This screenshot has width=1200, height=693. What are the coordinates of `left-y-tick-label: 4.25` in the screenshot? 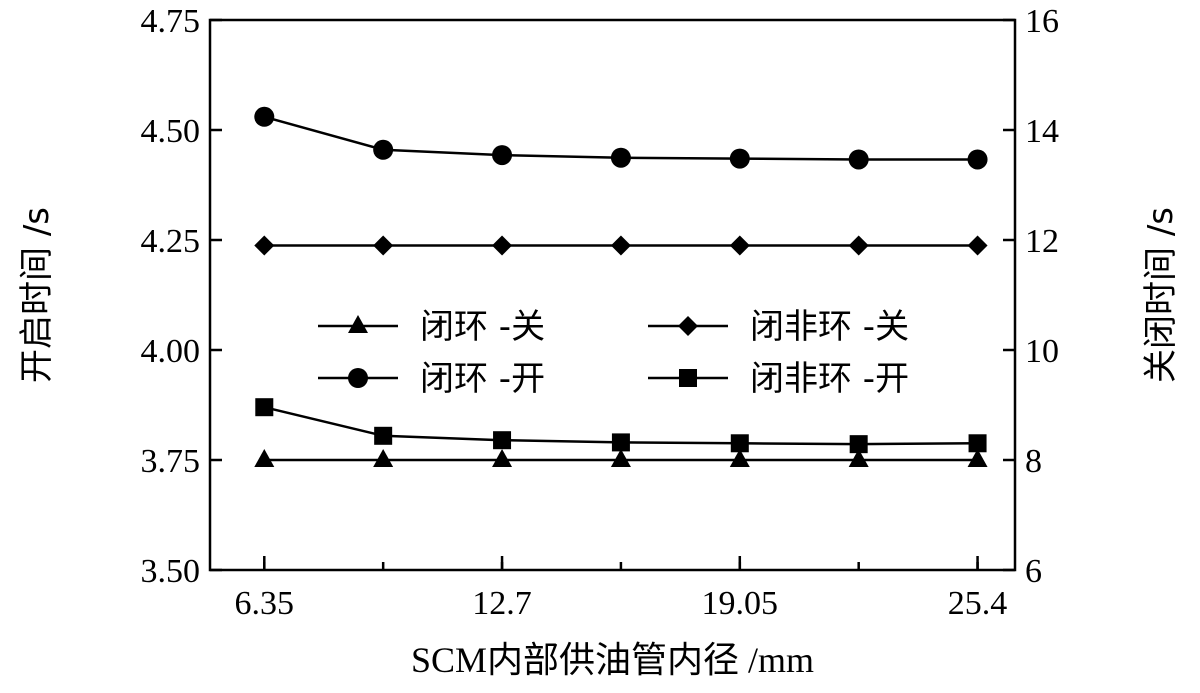 It's located at (171, 241).